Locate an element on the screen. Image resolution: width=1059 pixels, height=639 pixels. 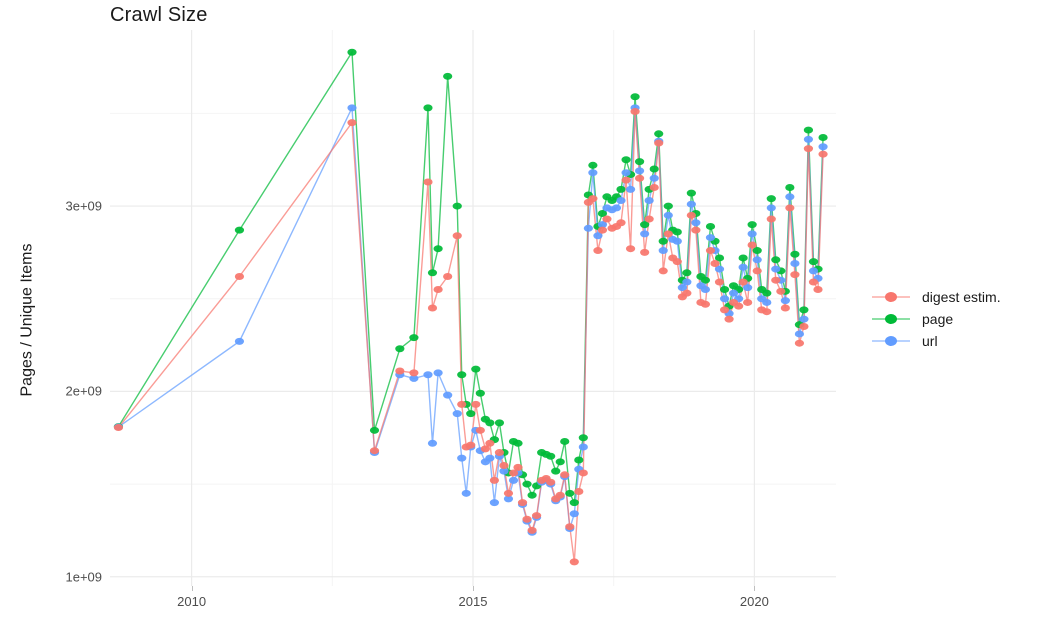
y-axis-title: Pages / Unique Items is located at coordinates (27, 319).